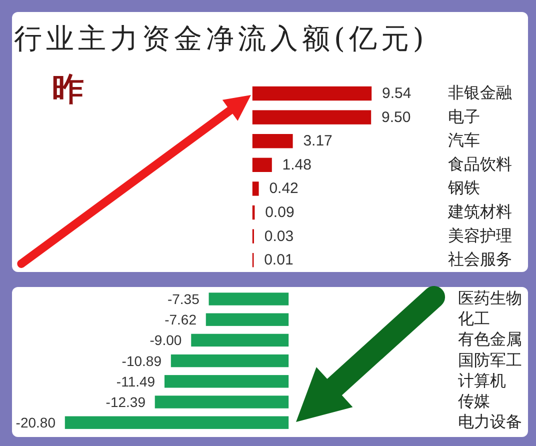 The height and width of the screenshot is (446, 536). What do you see at coordinates (36, 422) in the screenshot?
I see `data-label: -20.80` at bounding box center [36, 422].